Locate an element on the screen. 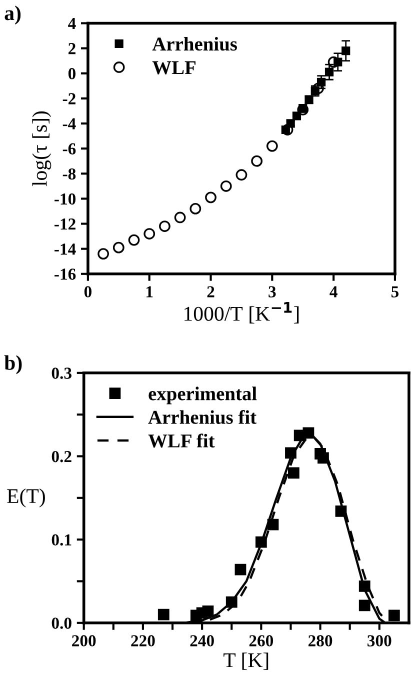  y-axis-title: E(T) is located at coordinates (26, 498).